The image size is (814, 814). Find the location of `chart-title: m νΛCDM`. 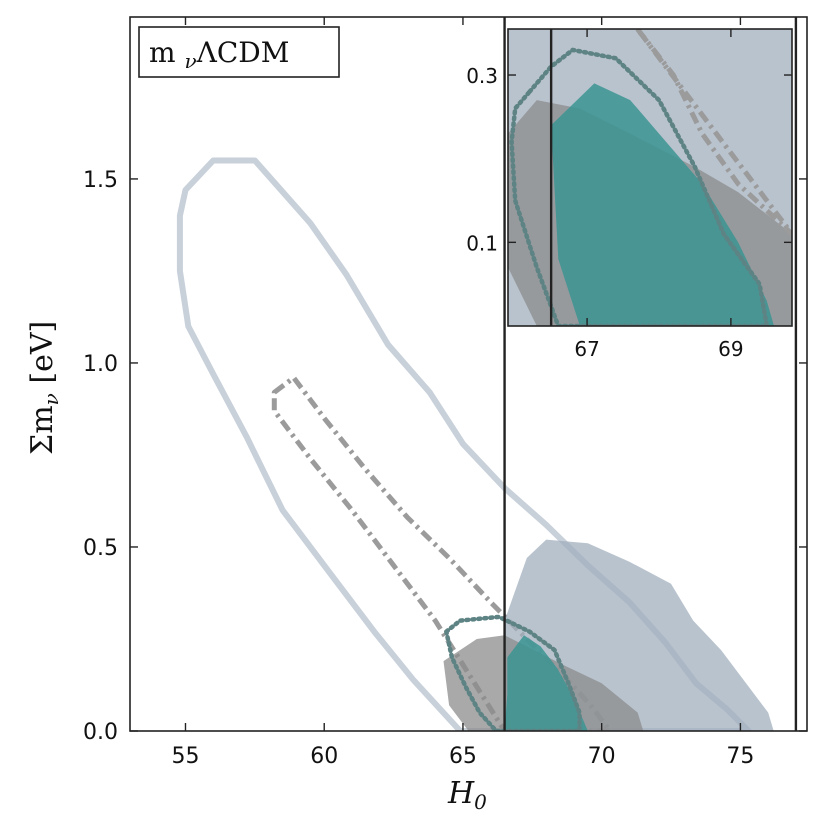

chart-title: m νΛCDM is located at coordinates (219, 54).